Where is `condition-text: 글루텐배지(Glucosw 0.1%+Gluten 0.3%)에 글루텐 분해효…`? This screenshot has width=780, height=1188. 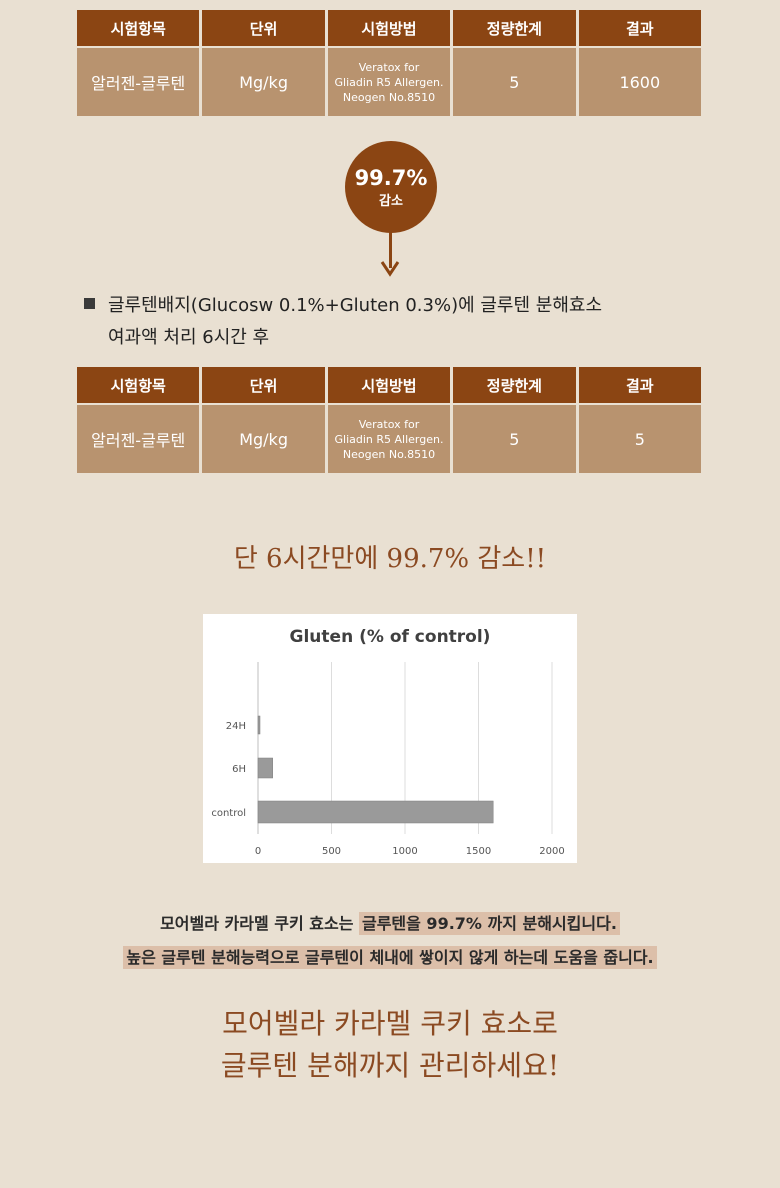
condition-text: 글루텐배지(Glucosw 0.1%+Gluten 0.3%)에 글루텐 분해효… is located at coordinates (355, 322).